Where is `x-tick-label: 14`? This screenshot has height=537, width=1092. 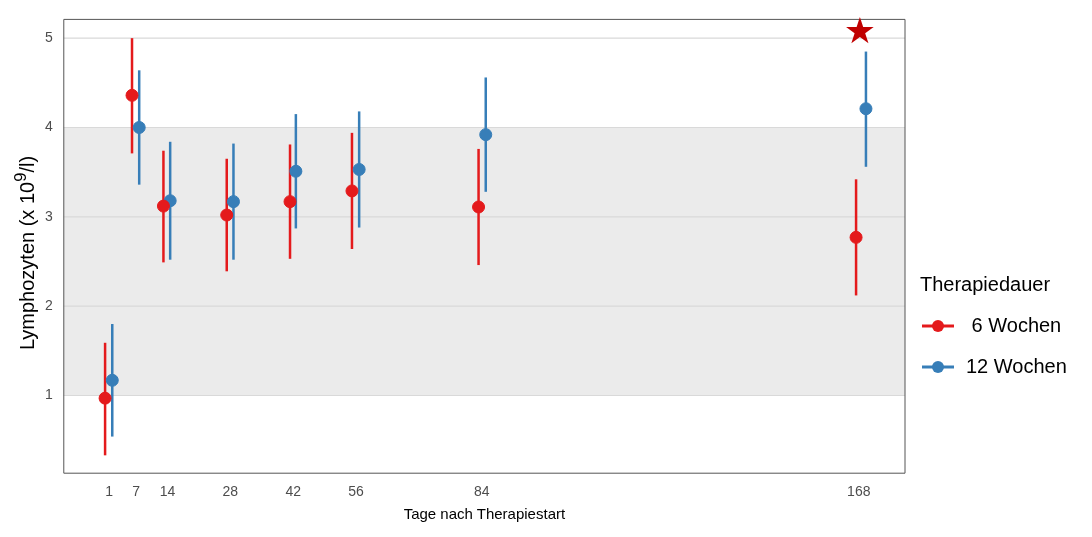 x-tick-label: 14 is located at coordinates (167, 491).